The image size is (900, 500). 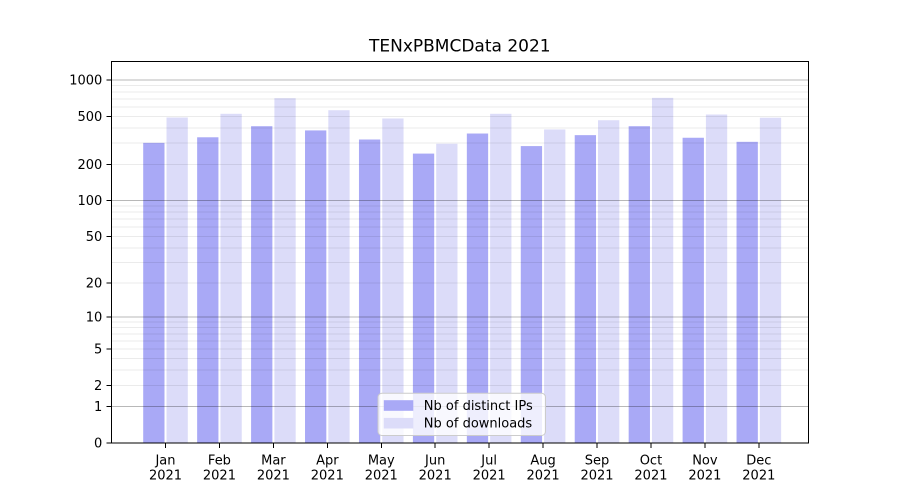 What do you see at coordinates (758, 461) in the screenshot?
I see `x-tick-label-dec: Dec` at bounding box center [758, 461].